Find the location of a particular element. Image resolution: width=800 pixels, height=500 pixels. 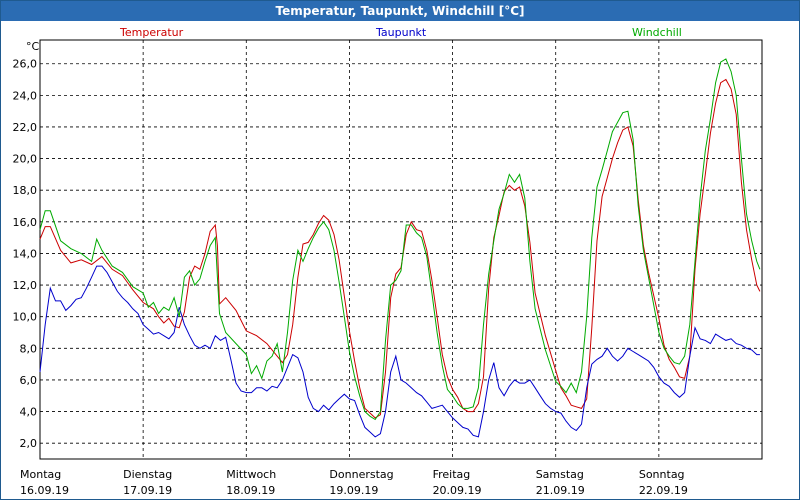

window-title: Temperatur, Taupunkt, Windchill [°C] is located at coordinates (400, 11).